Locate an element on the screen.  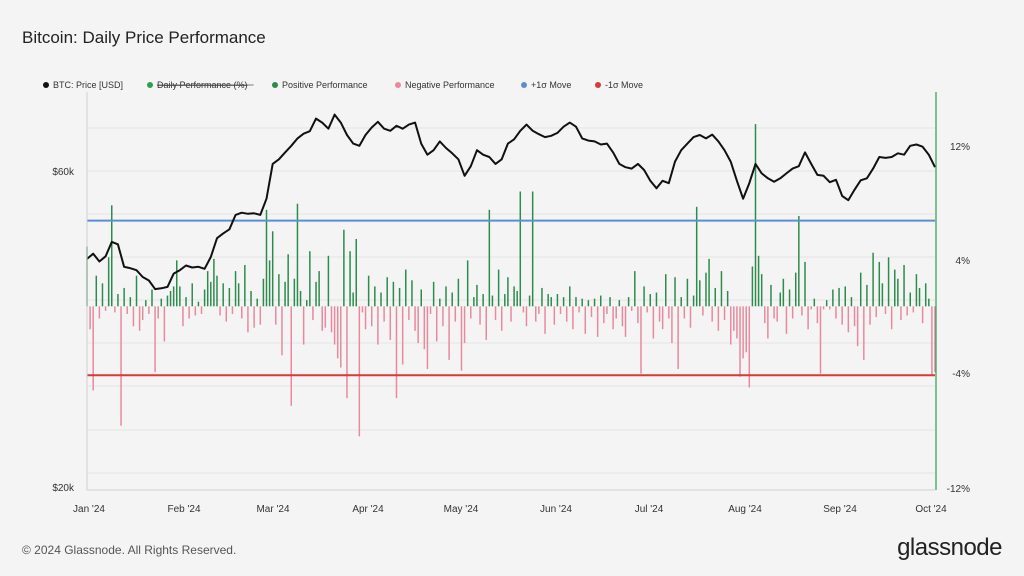
legend-label: -1σ Move is located at coordinates (624, 85).